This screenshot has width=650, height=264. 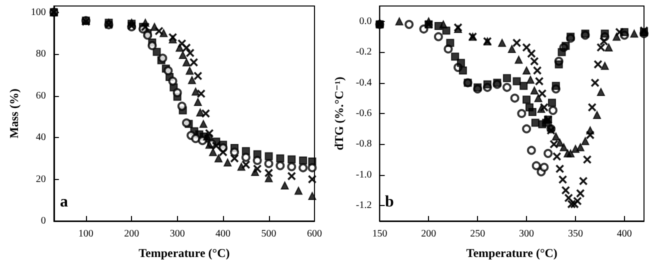 What do you see at coordinates (268, 234) in the screenshot?
I see `x-tick-label: 500` at bounding box center [268, 234].